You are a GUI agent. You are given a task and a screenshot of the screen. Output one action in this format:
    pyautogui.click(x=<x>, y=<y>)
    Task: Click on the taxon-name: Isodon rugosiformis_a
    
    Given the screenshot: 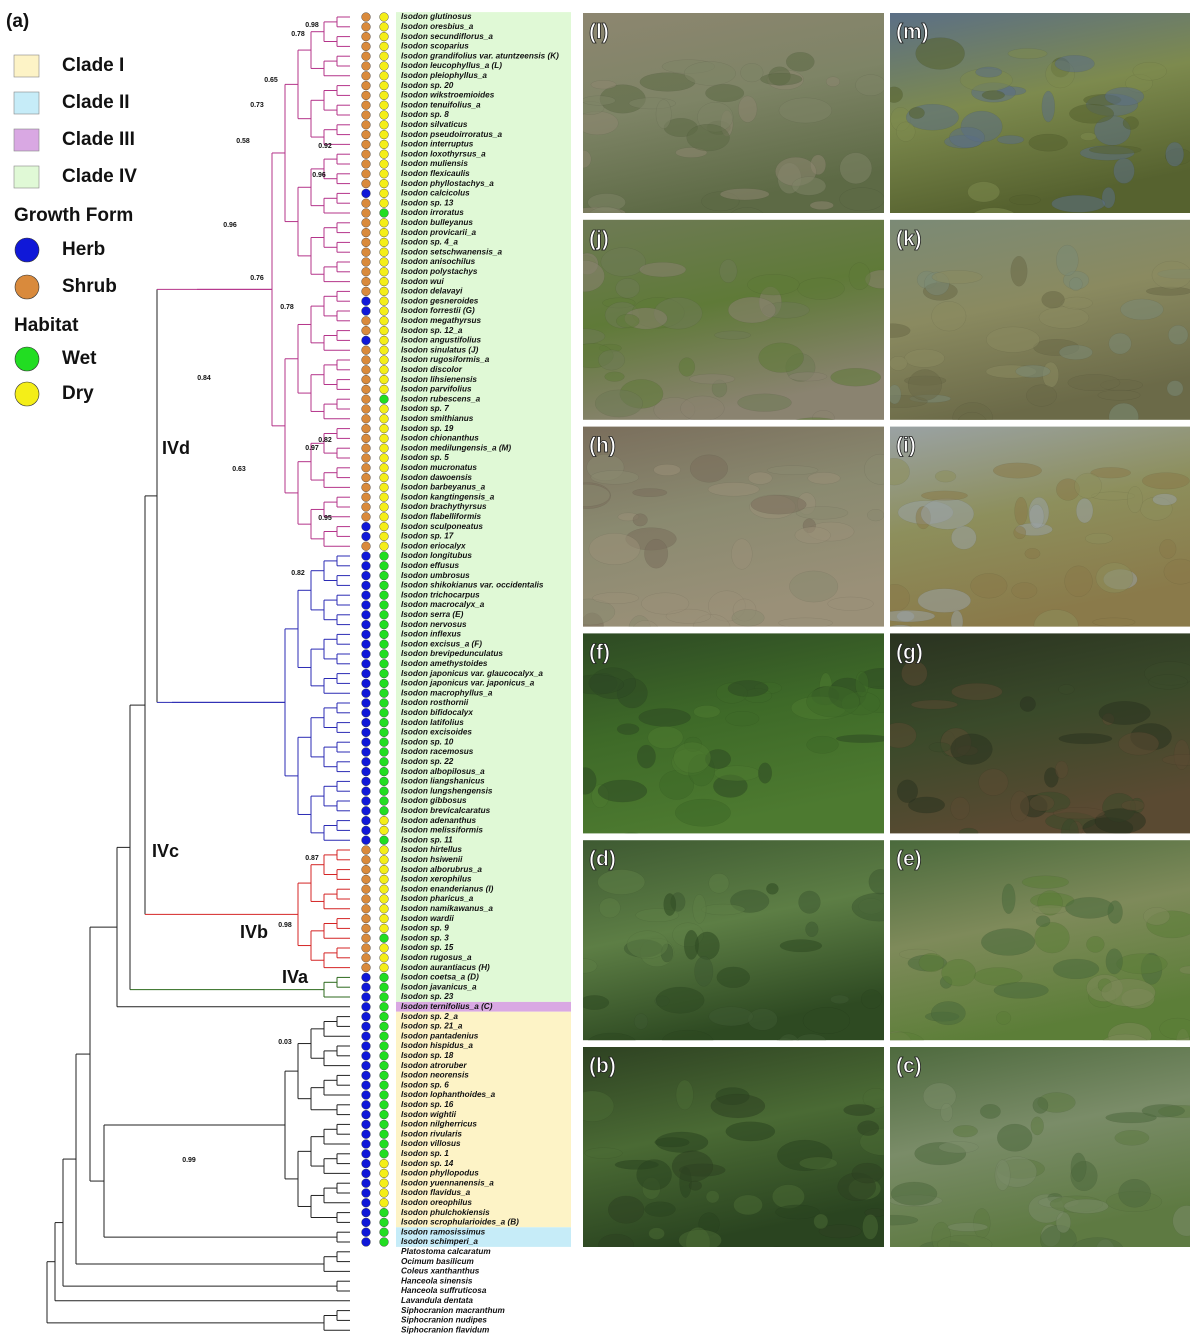 What is the action you would take?
    pyautogui.click(x=445, y=359)
    